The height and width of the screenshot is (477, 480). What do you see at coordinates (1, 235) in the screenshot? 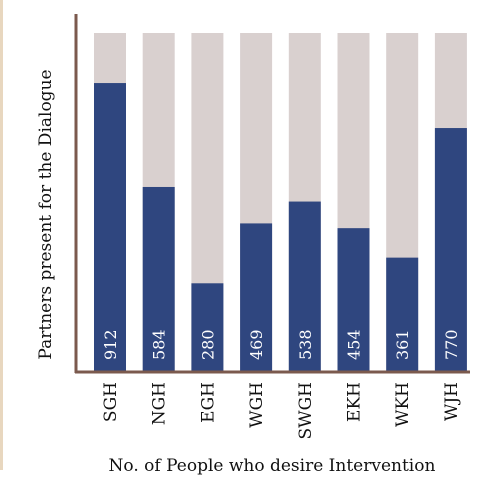
I see `left-border-decoration` at bounding box center [1, 235].